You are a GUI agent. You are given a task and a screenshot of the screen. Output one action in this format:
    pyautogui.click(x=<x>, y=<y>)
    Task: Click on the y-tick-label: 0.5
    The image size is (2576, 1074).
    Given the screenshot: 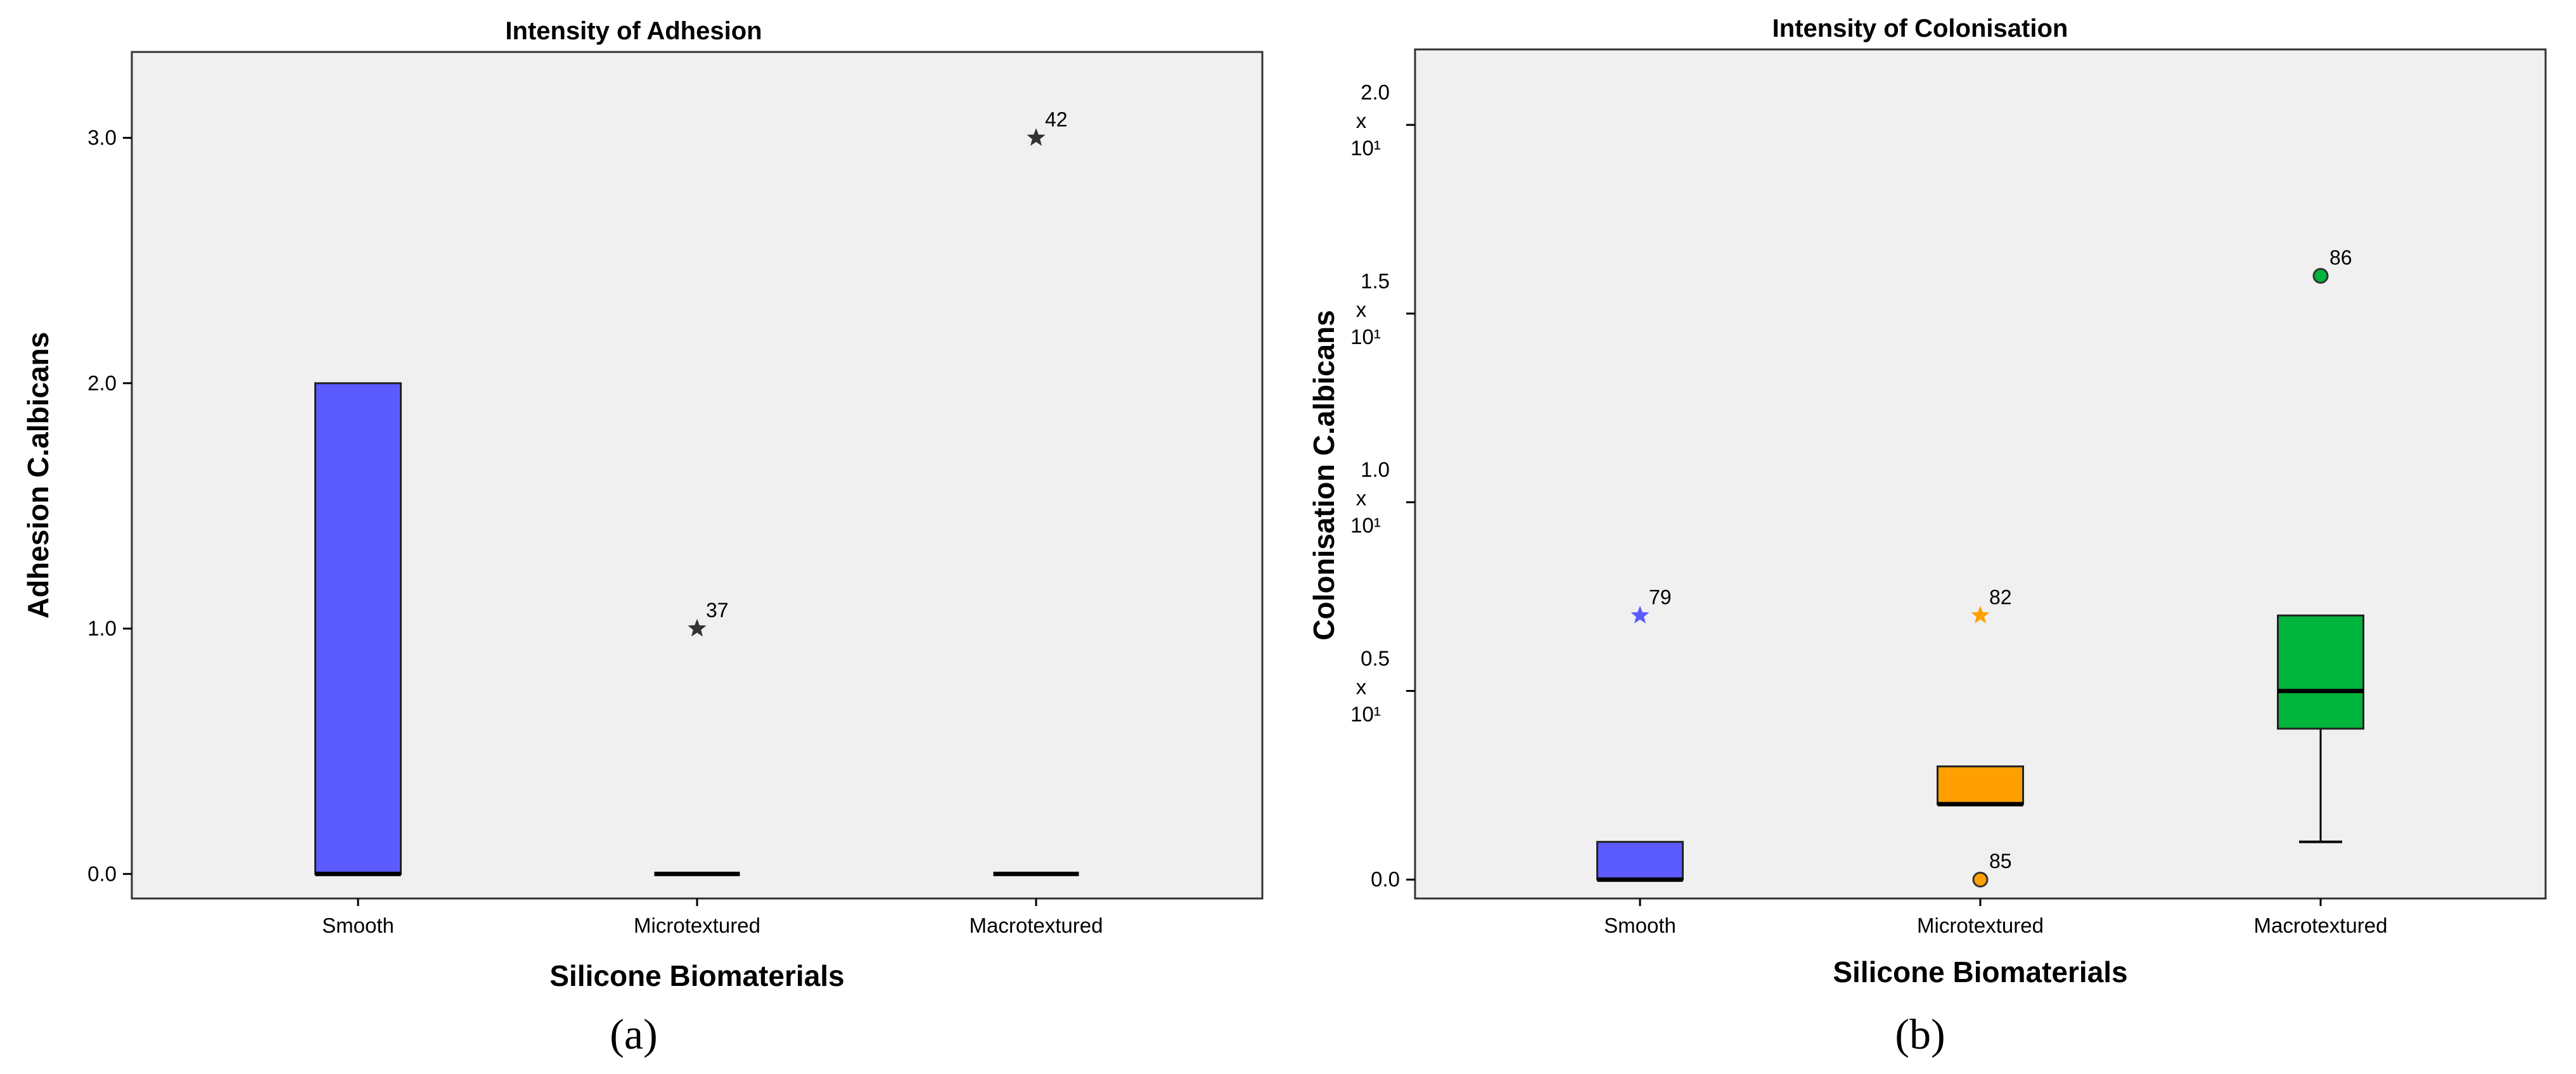 What is the action you would take?
    pyautogui.click(x=1375, y=658)
    